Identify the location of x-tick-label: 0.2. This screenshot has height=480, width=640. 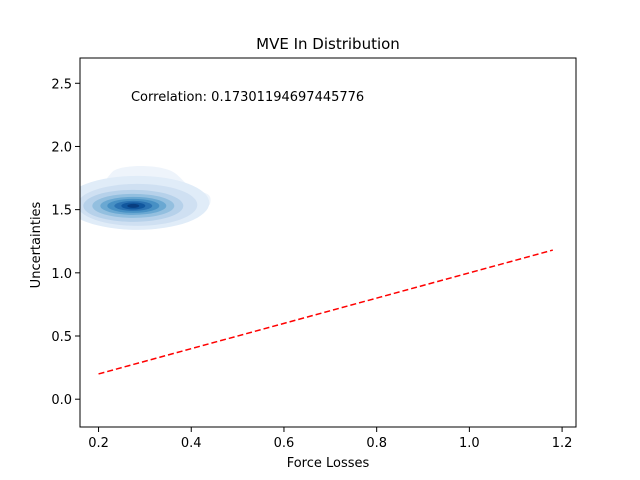
(98, 443).